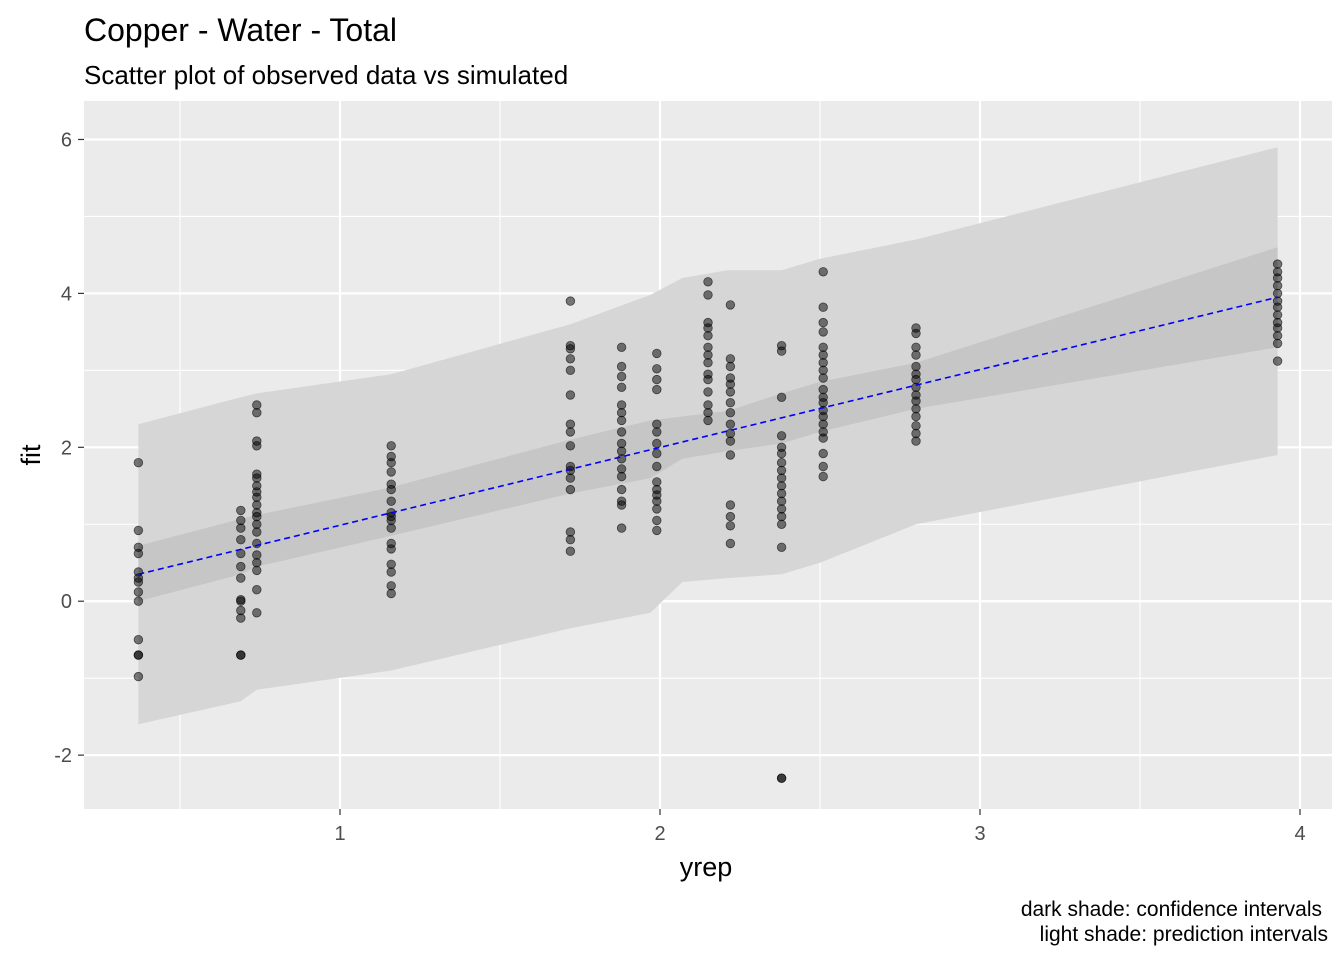  Describe the element at coordinates (63, 756) in the screenshot. I see `y-tick-label: -2` at that location.